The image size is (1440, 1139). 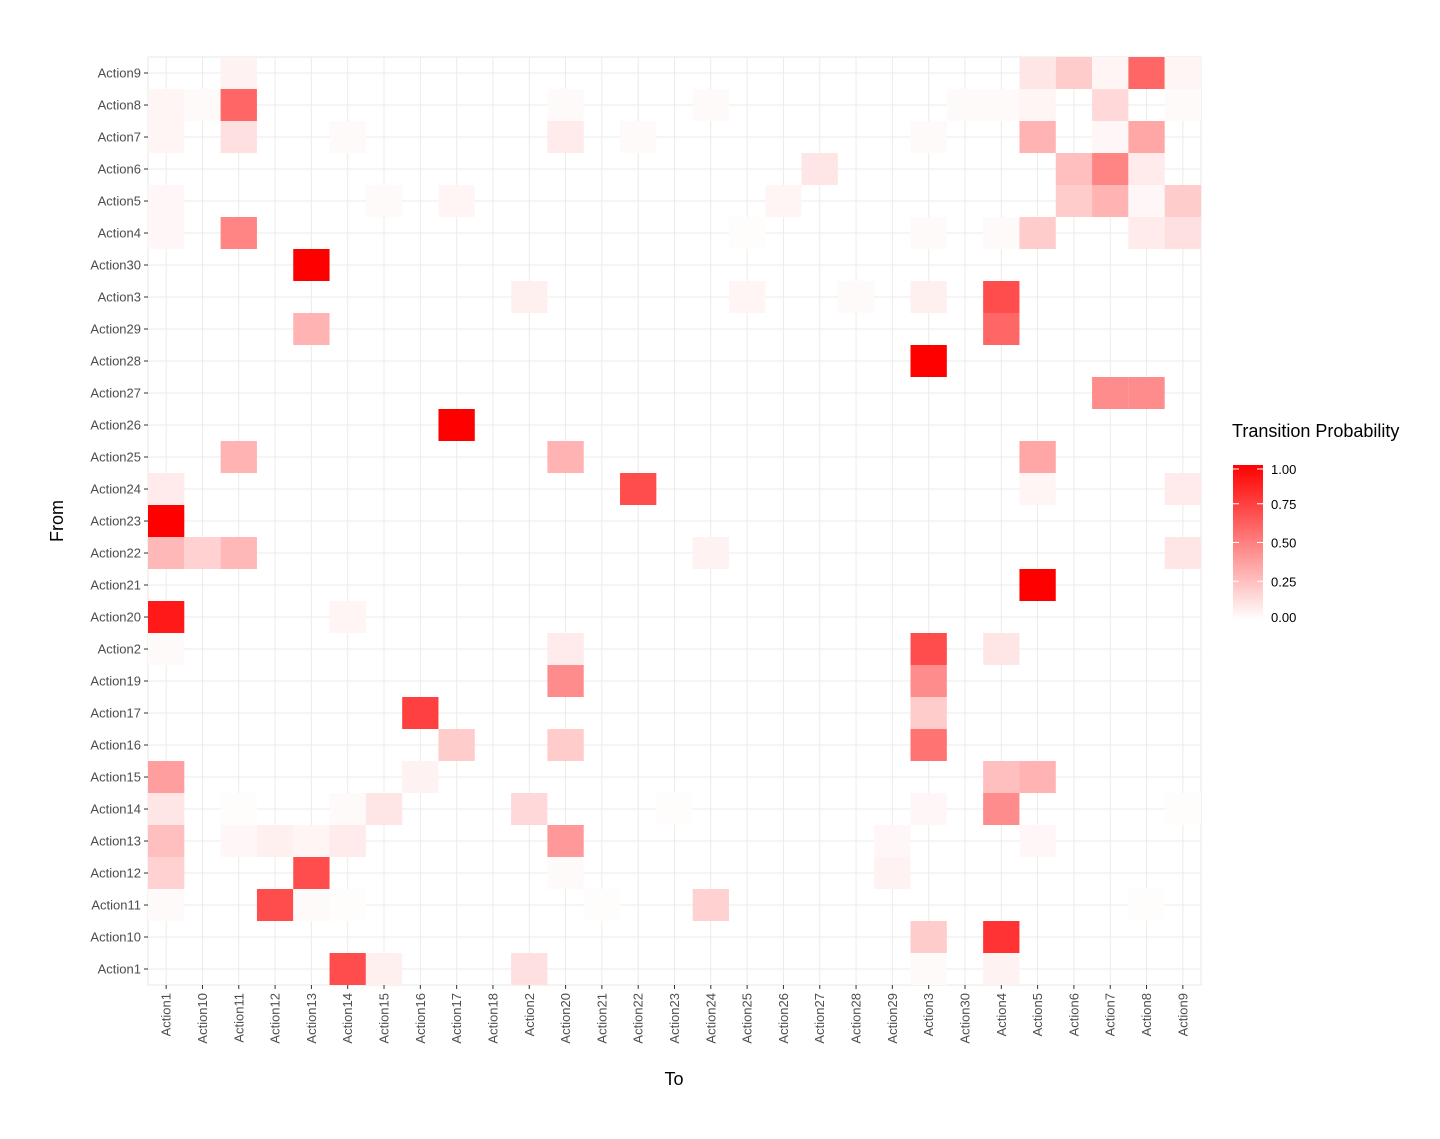 What do you see at coordinates (115, 329) in the screenshot?
I see `y-tick-label: Action29` at bounding box center [115, 329].